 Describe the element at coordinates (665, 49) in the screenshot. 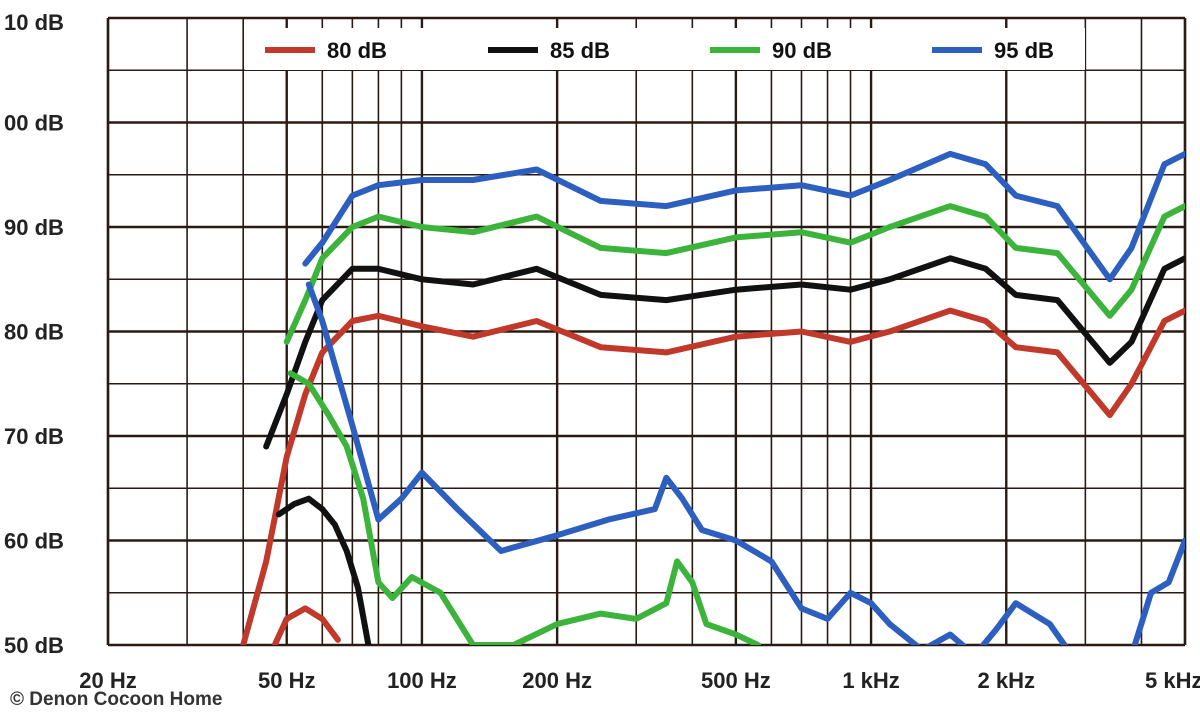

I see `legend: 80 dB 85 dB 90 dB 95 dB` at that location.